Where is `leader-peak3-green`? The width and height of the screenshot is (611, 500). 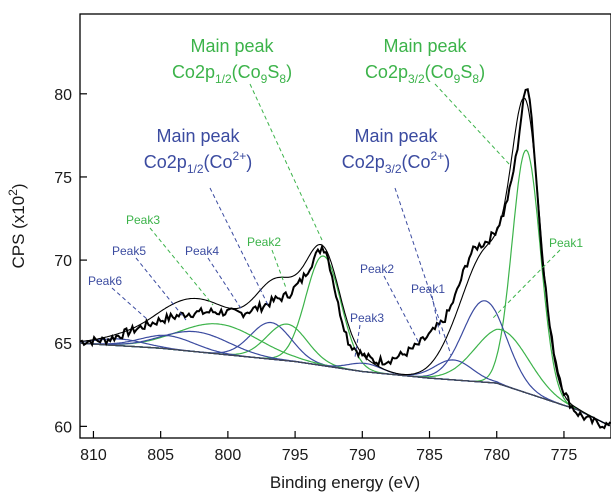
leader-peak3-green is located at coordinates (181, 266).